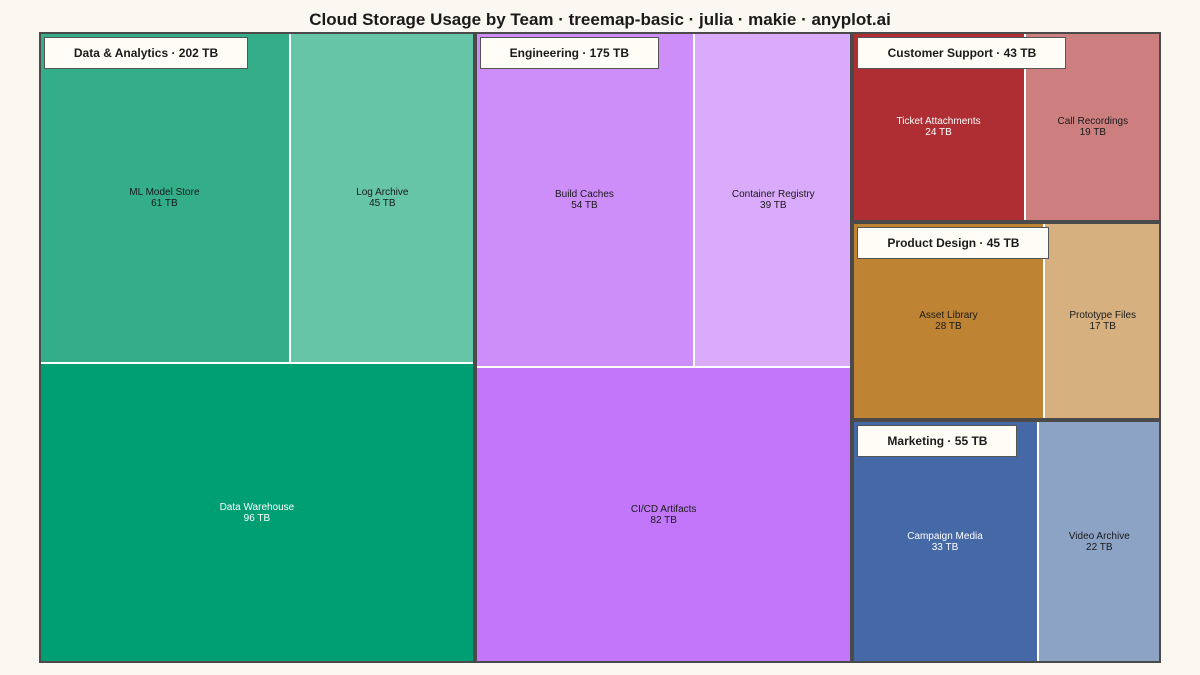  I want to click on group-label-engineering: Engineering · 175 TB, so click(569, 53).